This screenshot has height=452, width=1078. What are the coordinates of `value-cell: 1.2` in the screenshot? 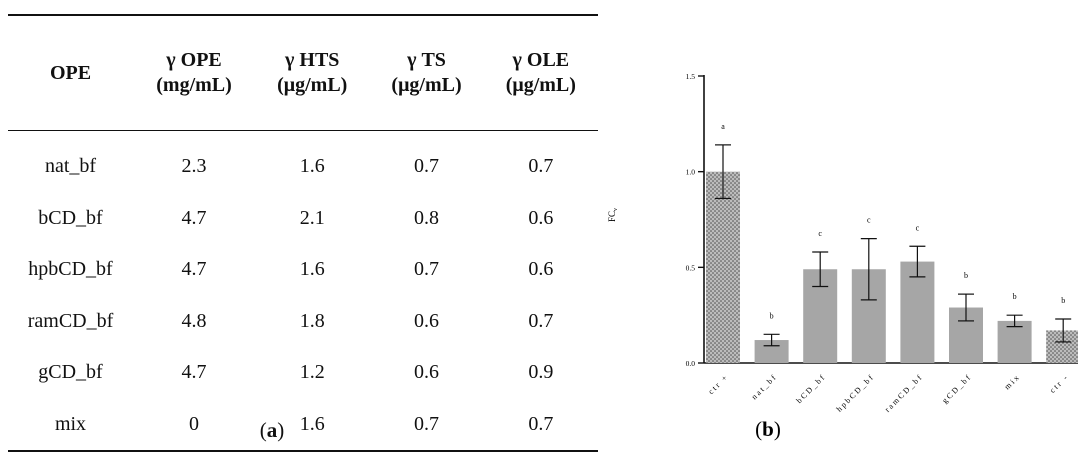 It's located at (312, 372).